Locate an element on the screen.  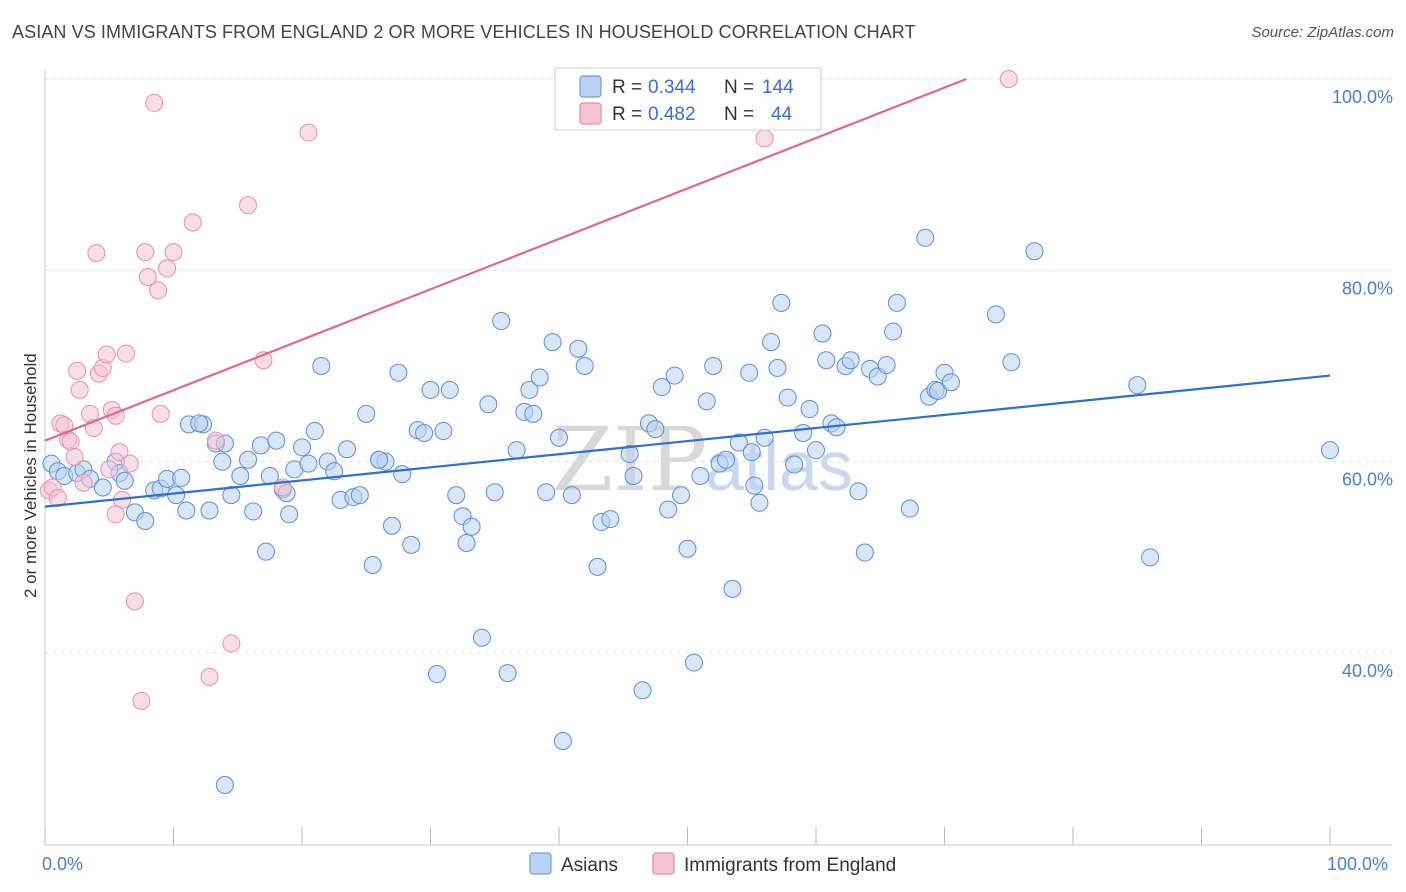
y-tick-label: 100.0% is located at coordinates (1362, 97).